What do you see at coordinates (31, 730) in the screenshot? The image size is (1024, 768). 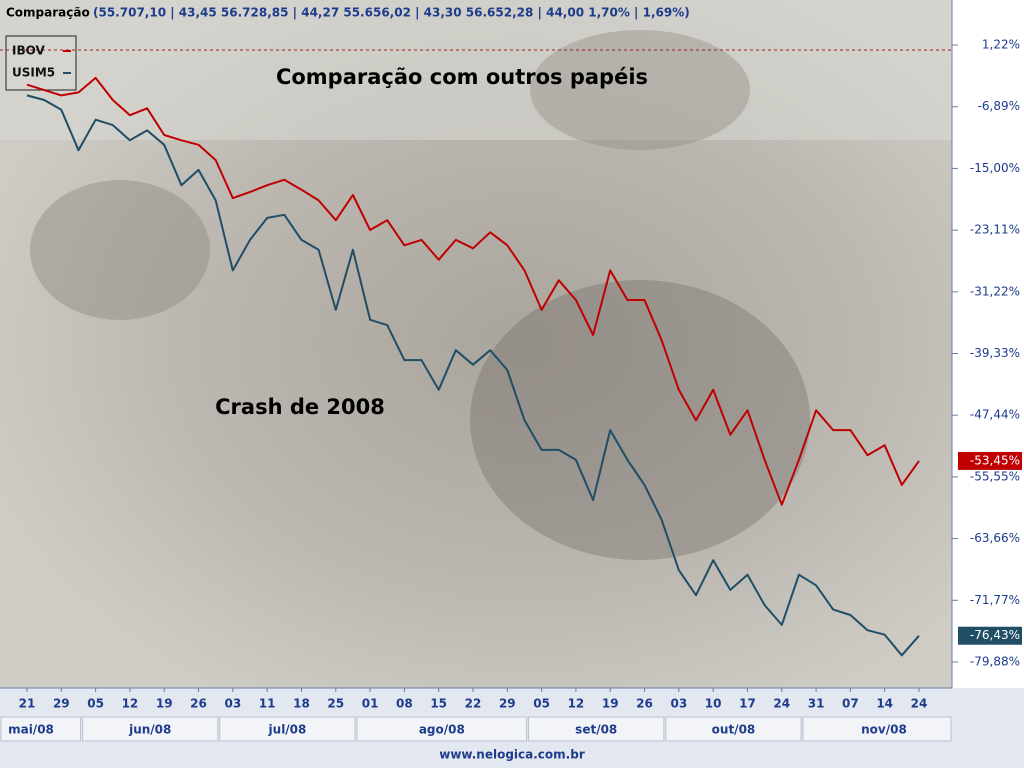 I see `month-label: mai/08` at bounding box center [31, 730].